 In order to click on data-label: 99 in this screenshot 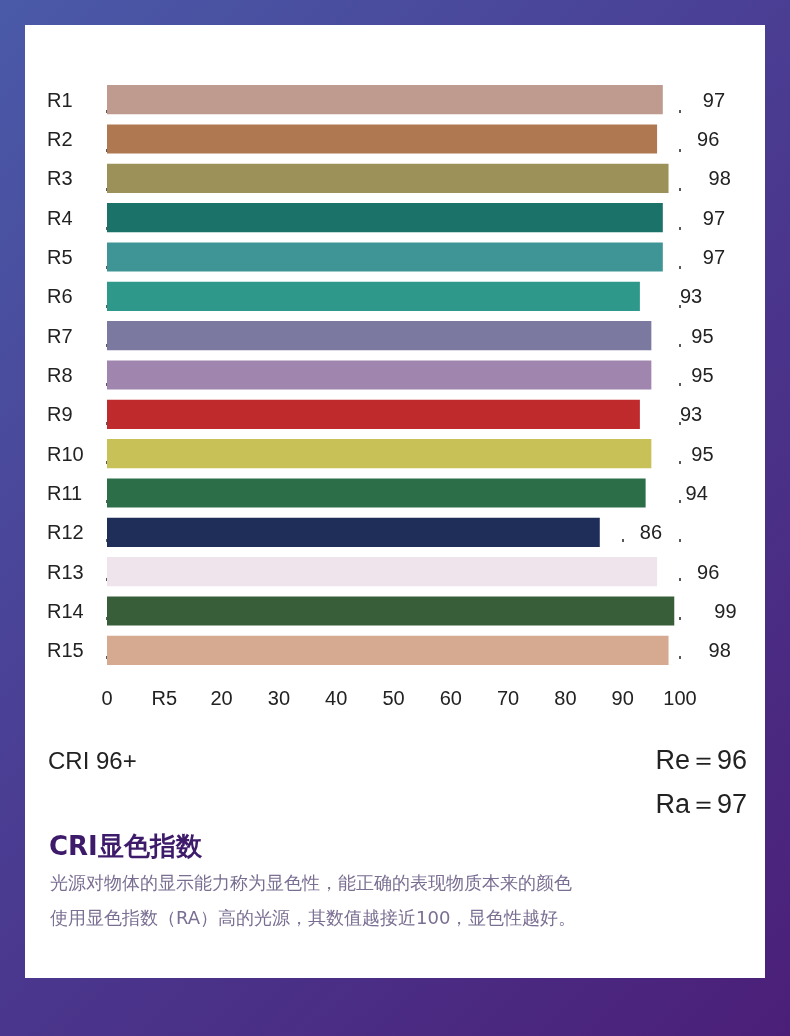, I will do `click(725, 611)`.